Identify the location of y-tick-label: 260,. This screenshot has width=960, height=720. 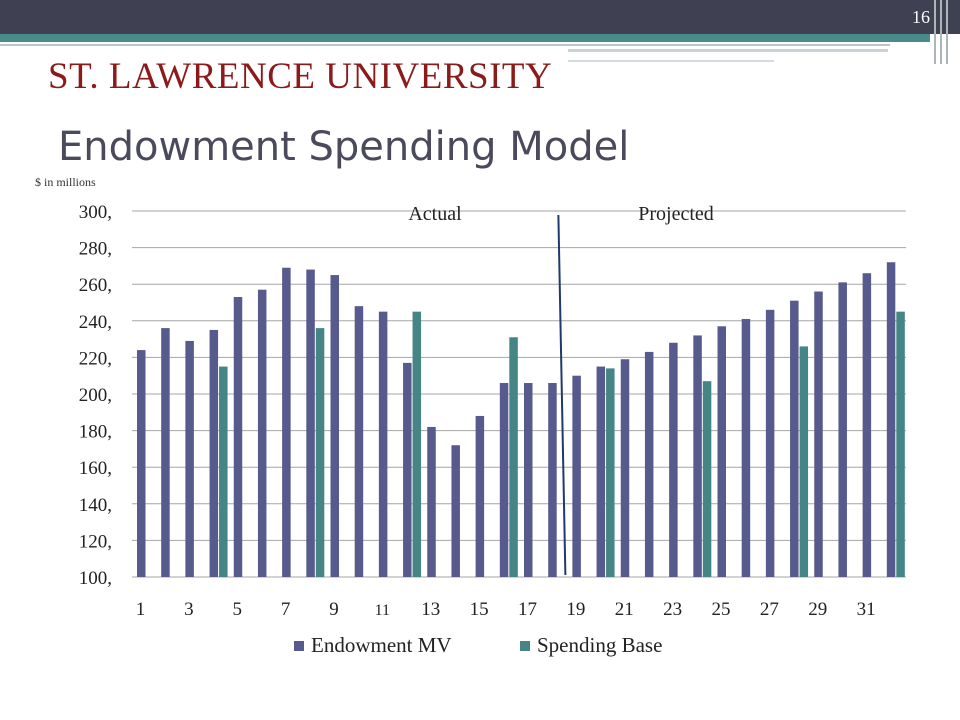
(95, 285).